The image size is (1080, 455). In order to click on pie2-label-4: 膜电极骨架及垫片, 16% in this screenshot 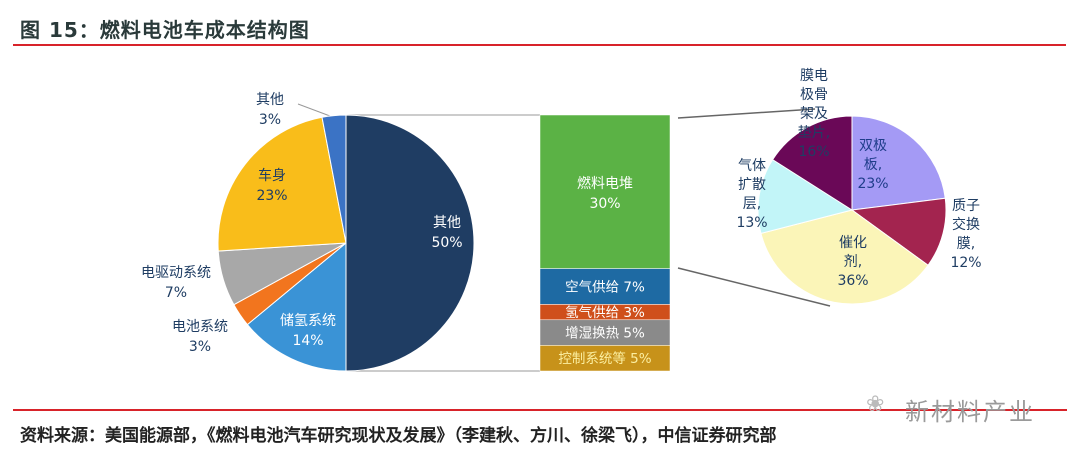, I will do `click(814, 114)`.